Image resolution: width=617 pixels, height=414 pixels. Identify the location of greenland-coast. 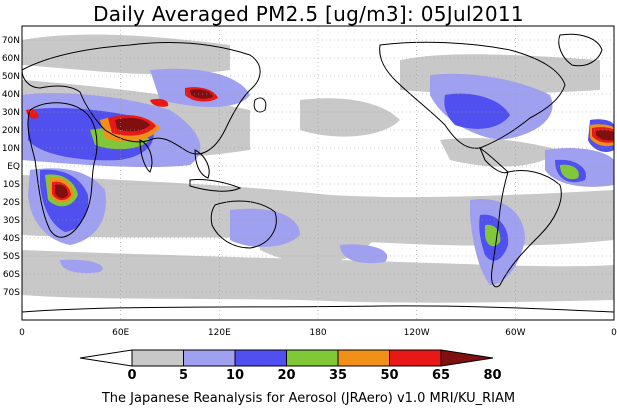
(580, 50).